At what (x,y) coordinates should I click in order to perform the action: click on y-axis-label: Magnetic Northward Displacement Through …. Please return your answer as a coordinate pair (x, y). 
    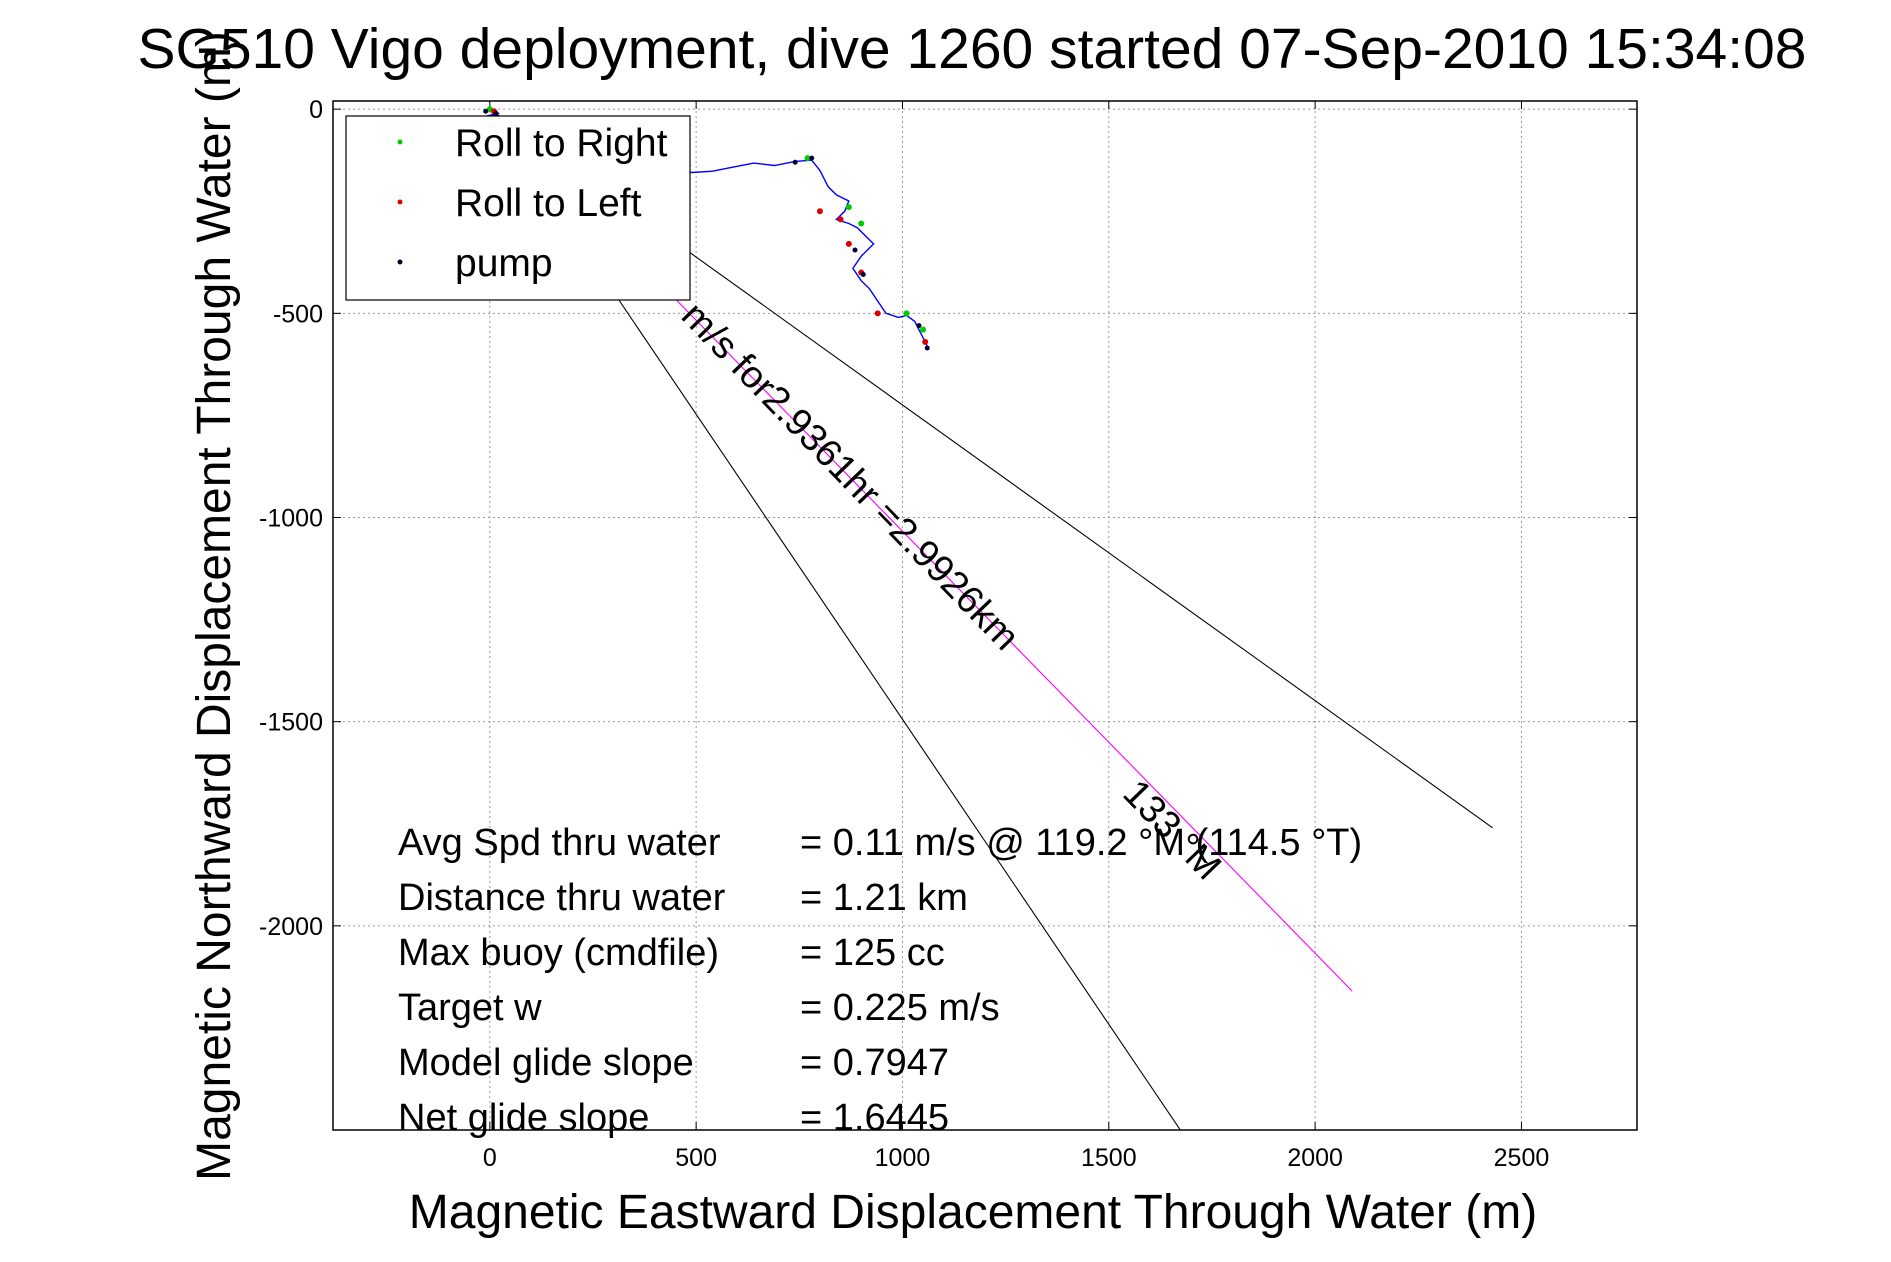
    Looking at the image, I should click on (214, 606).